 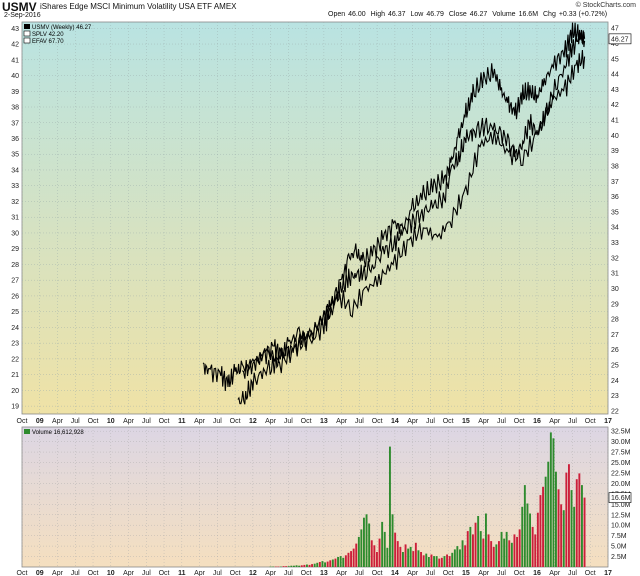 I want to click on x-tick-label: 09, so click(x=40, y=421).